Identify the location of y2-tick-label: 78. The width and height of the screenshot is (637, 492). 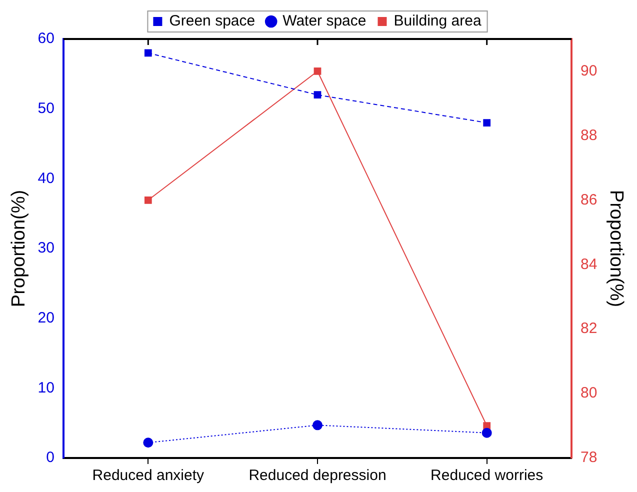
(589, 457).